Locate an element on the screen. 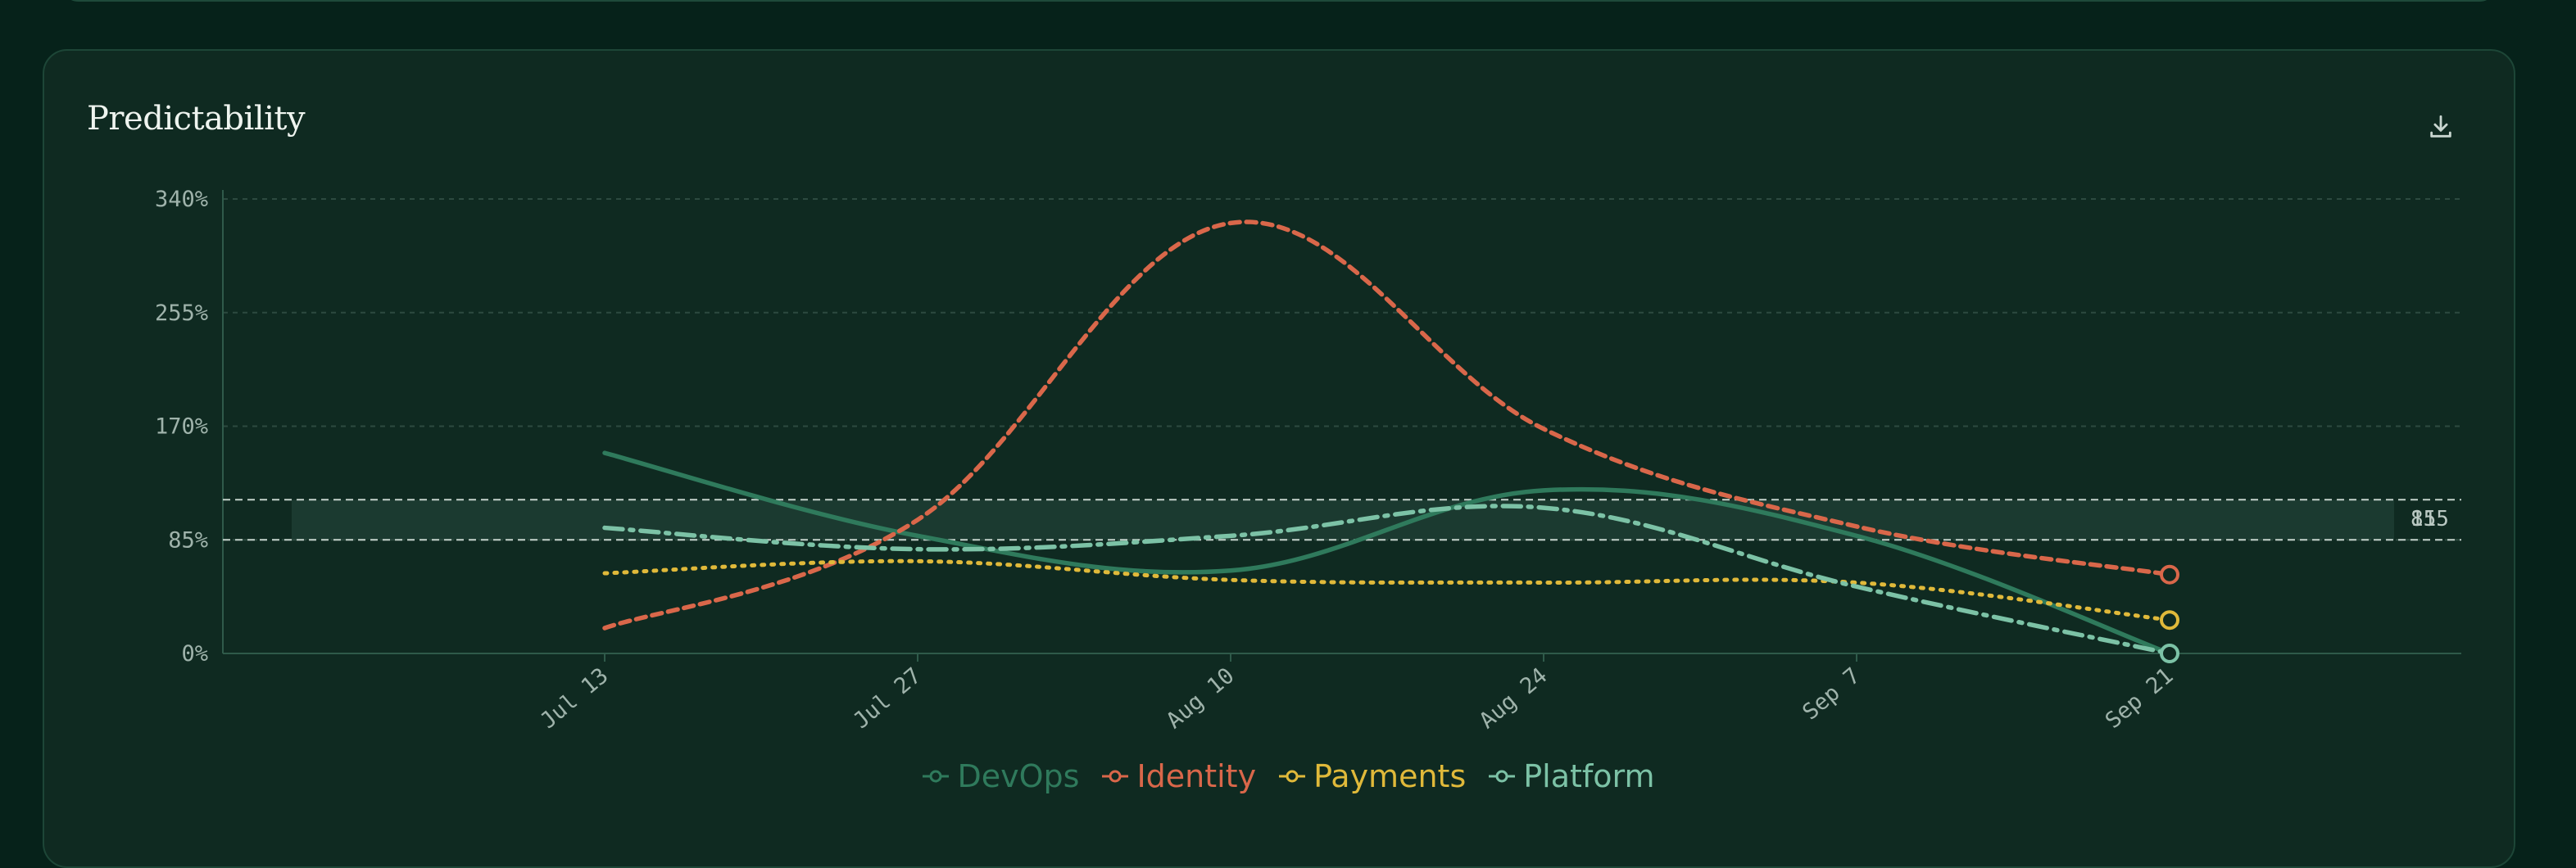 This screenshot has width=2576, height=868. y-tick-label: 255% is located at coordinates (181, 313).